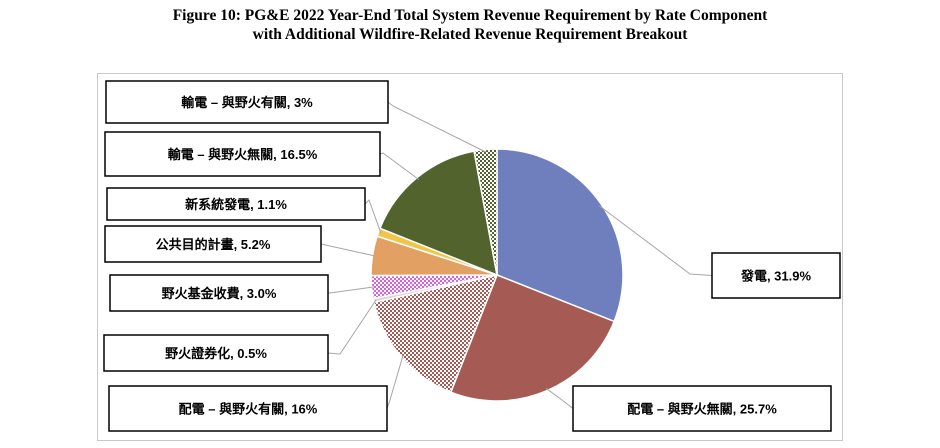  I want to click on slice-label: 輸電 – 與野火有關, 3%, so click(247, 102).